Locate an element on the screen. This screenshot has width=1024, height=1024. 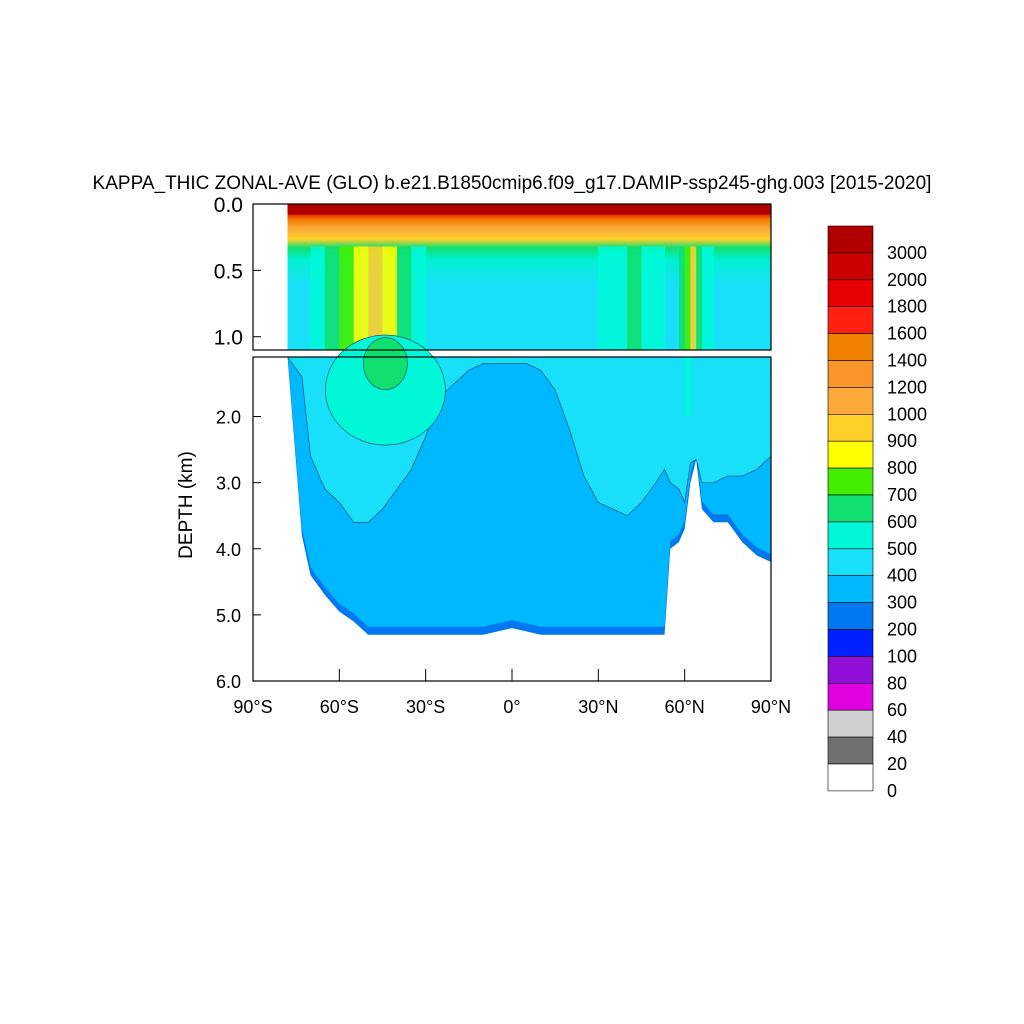
north-column is located at coordinates (687, 387).